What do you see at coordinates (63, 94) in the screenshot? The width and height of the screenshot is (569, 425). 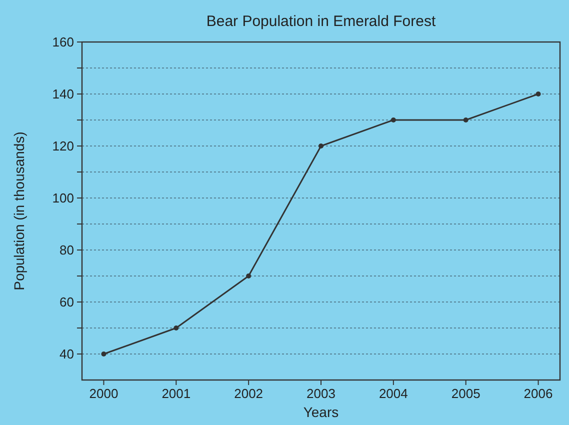 I see `y-tick-label: 140` at bounding box center [63, 94].